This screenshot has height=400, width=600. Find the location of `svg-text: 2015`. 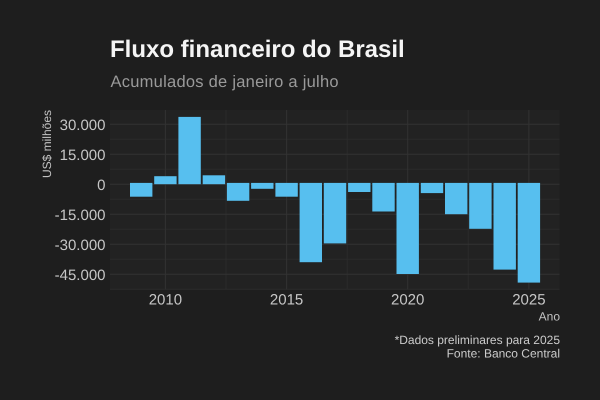

svg-text: 2015 is located at coordinates (286, 300).